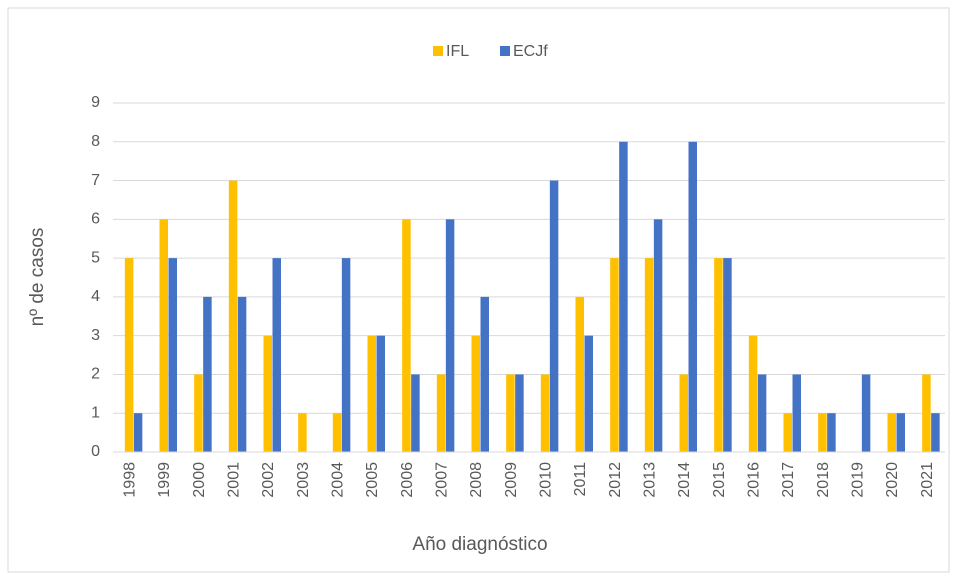 The width and height of the screenshot is (958, 580). What do you see at coordinates (37, 277) in the screenshot?
I see `y-axis-title: nº de casos` at bounding box center [37, 277].